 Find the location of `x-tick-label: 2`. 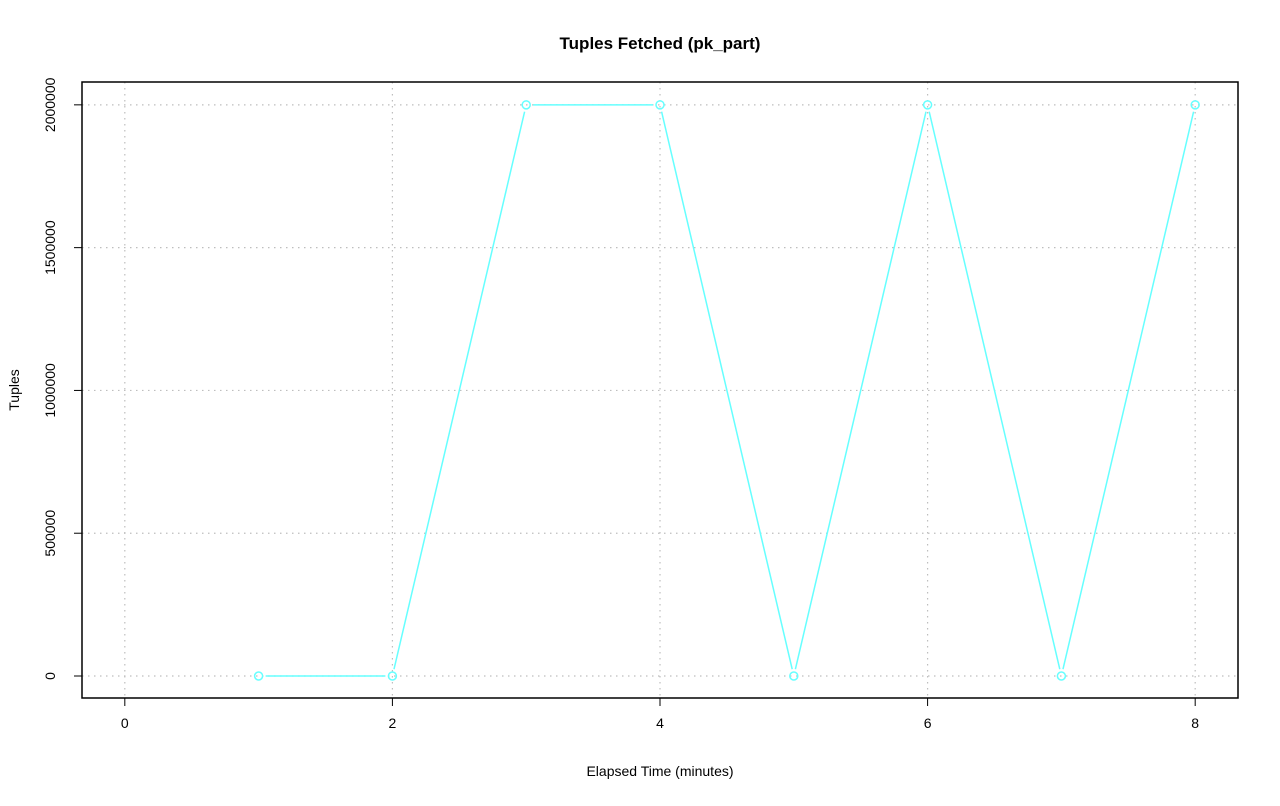

x-tick-label: 2 is located at coordinates (393, 723).